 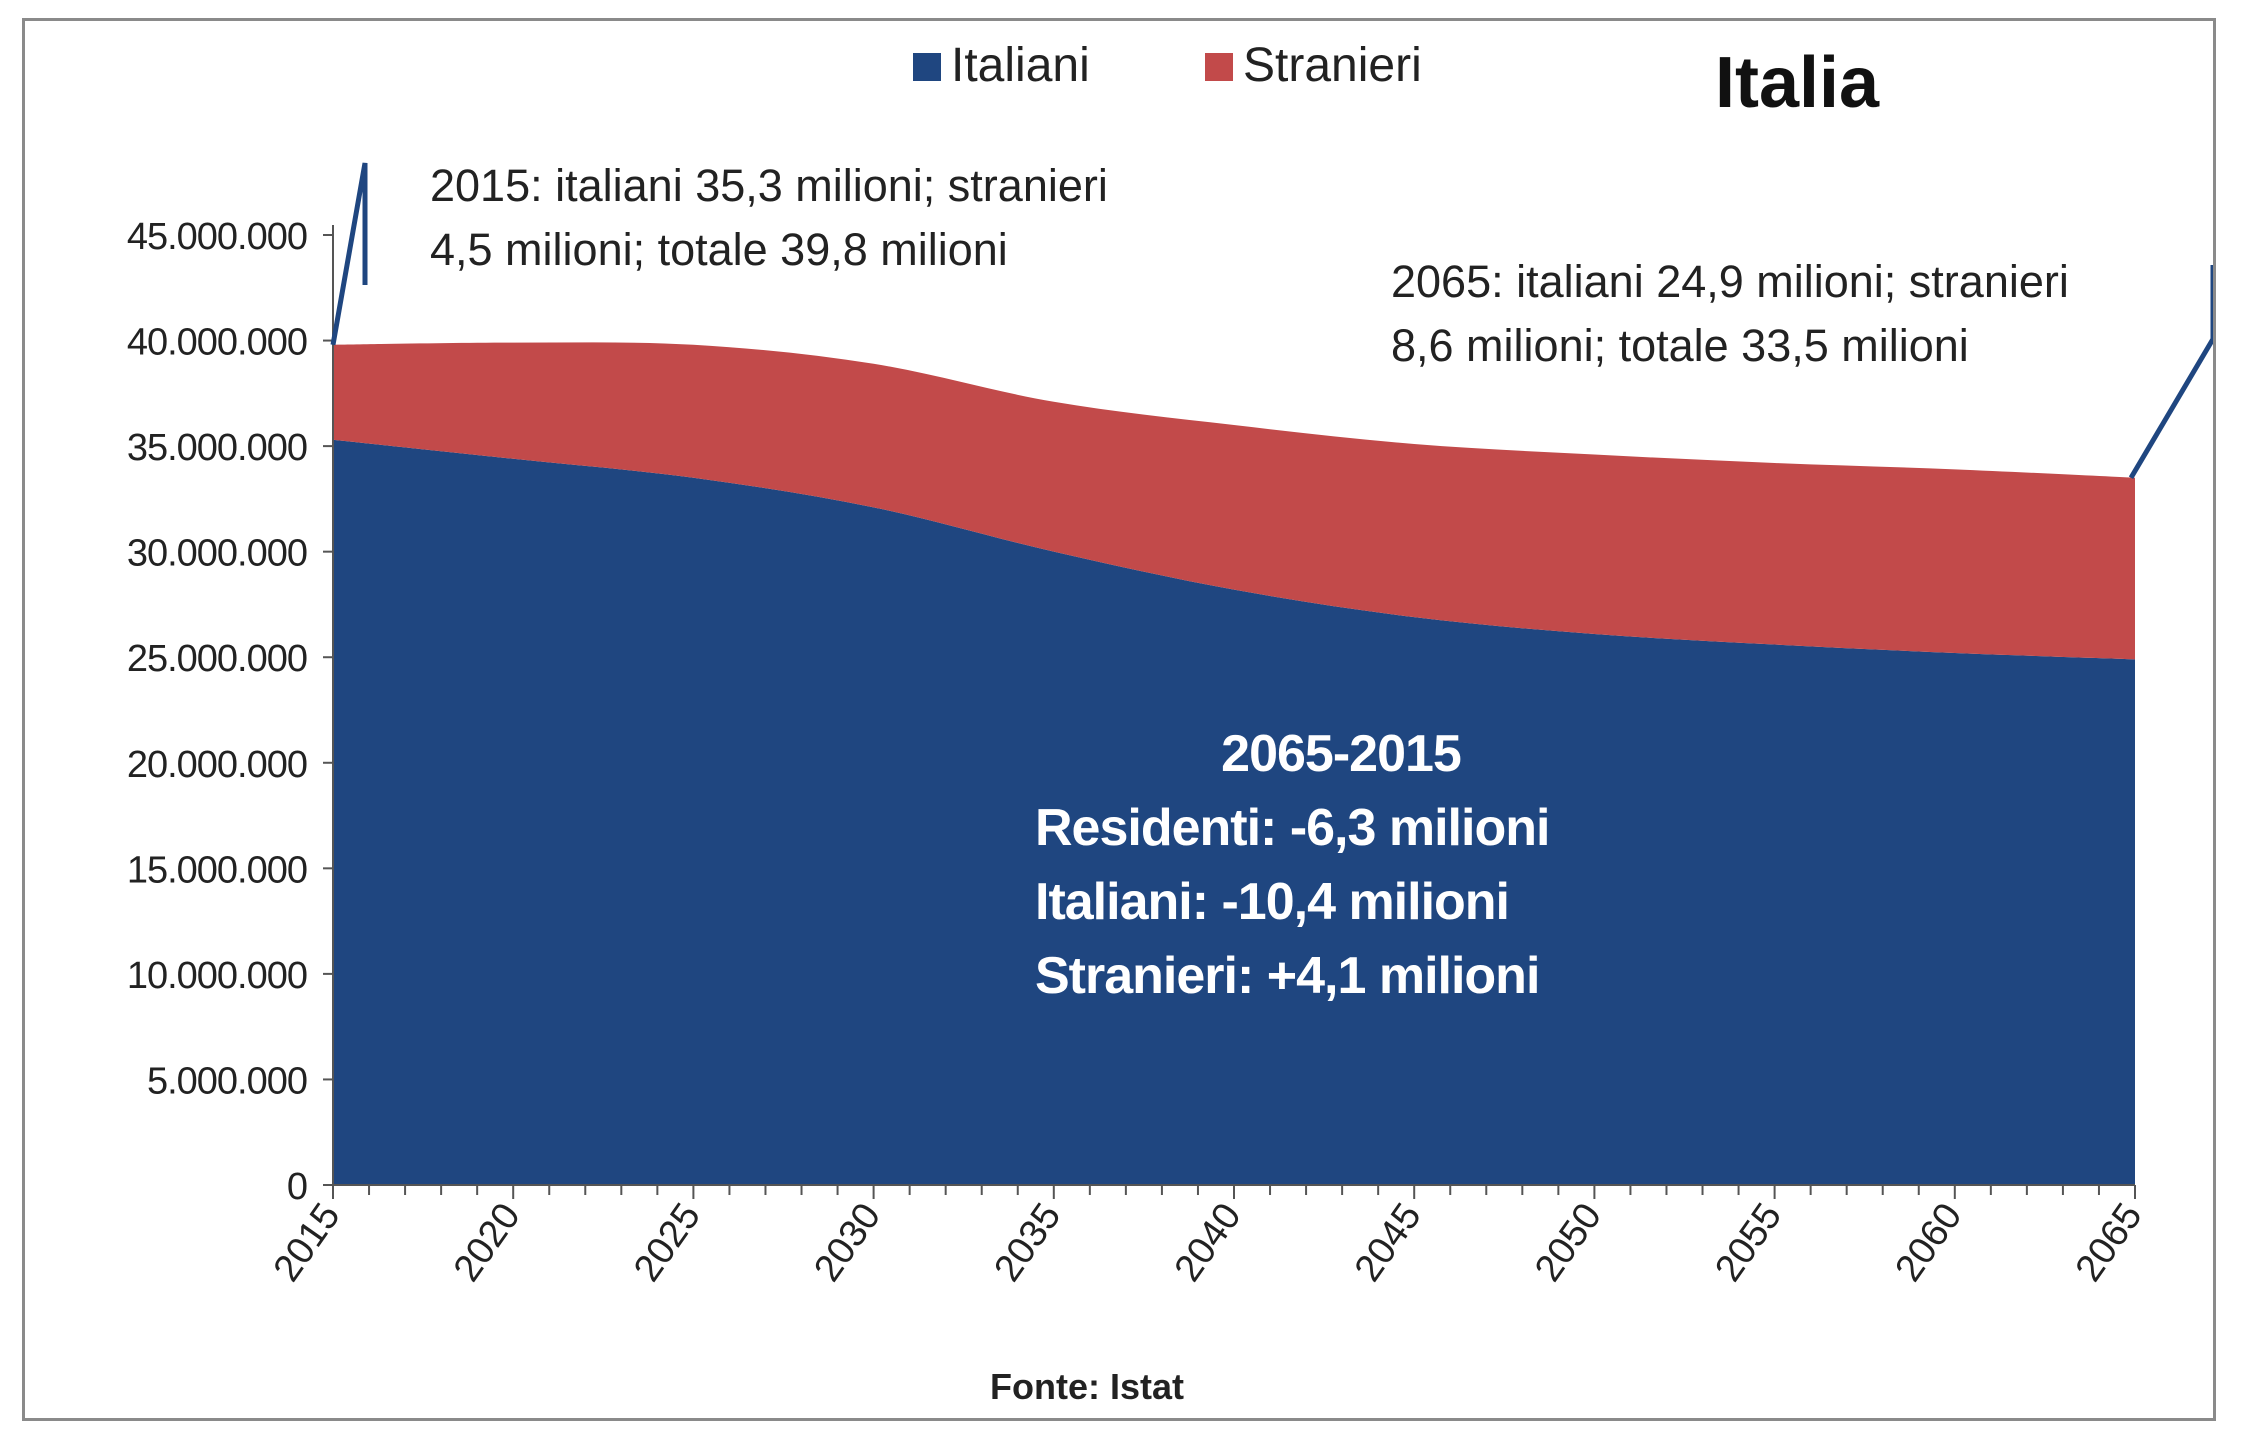 I want to click on y-tick-label: 35.000.000, so click(x=217, y=448).